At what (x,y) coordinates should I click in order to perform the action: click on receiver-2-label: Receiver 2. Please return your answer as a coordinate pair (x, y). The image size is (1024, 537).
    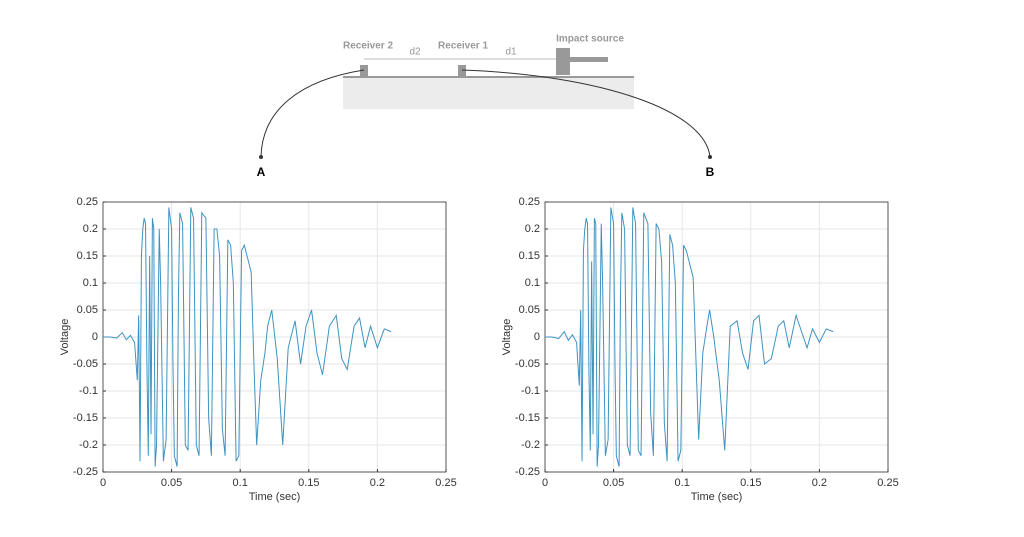
    Looking at the image, I should click on (368, 46).